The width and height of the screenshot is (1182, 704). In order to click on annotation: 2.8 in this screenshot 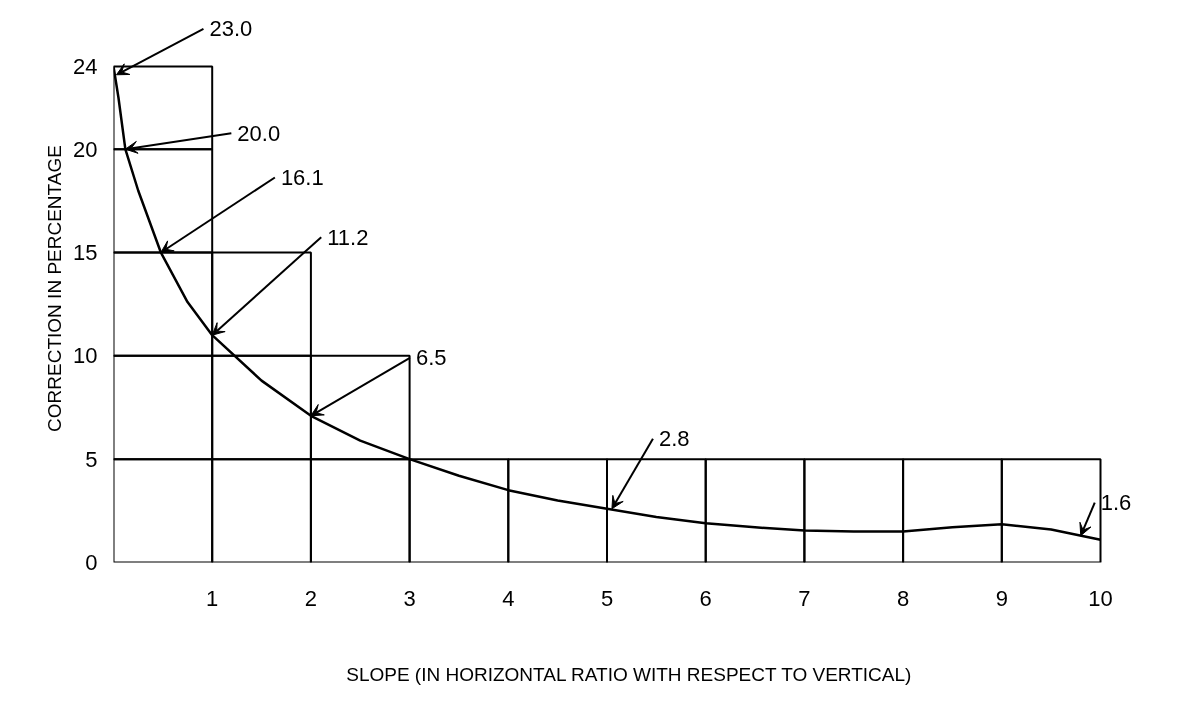, I will do `click(674, 439)`.